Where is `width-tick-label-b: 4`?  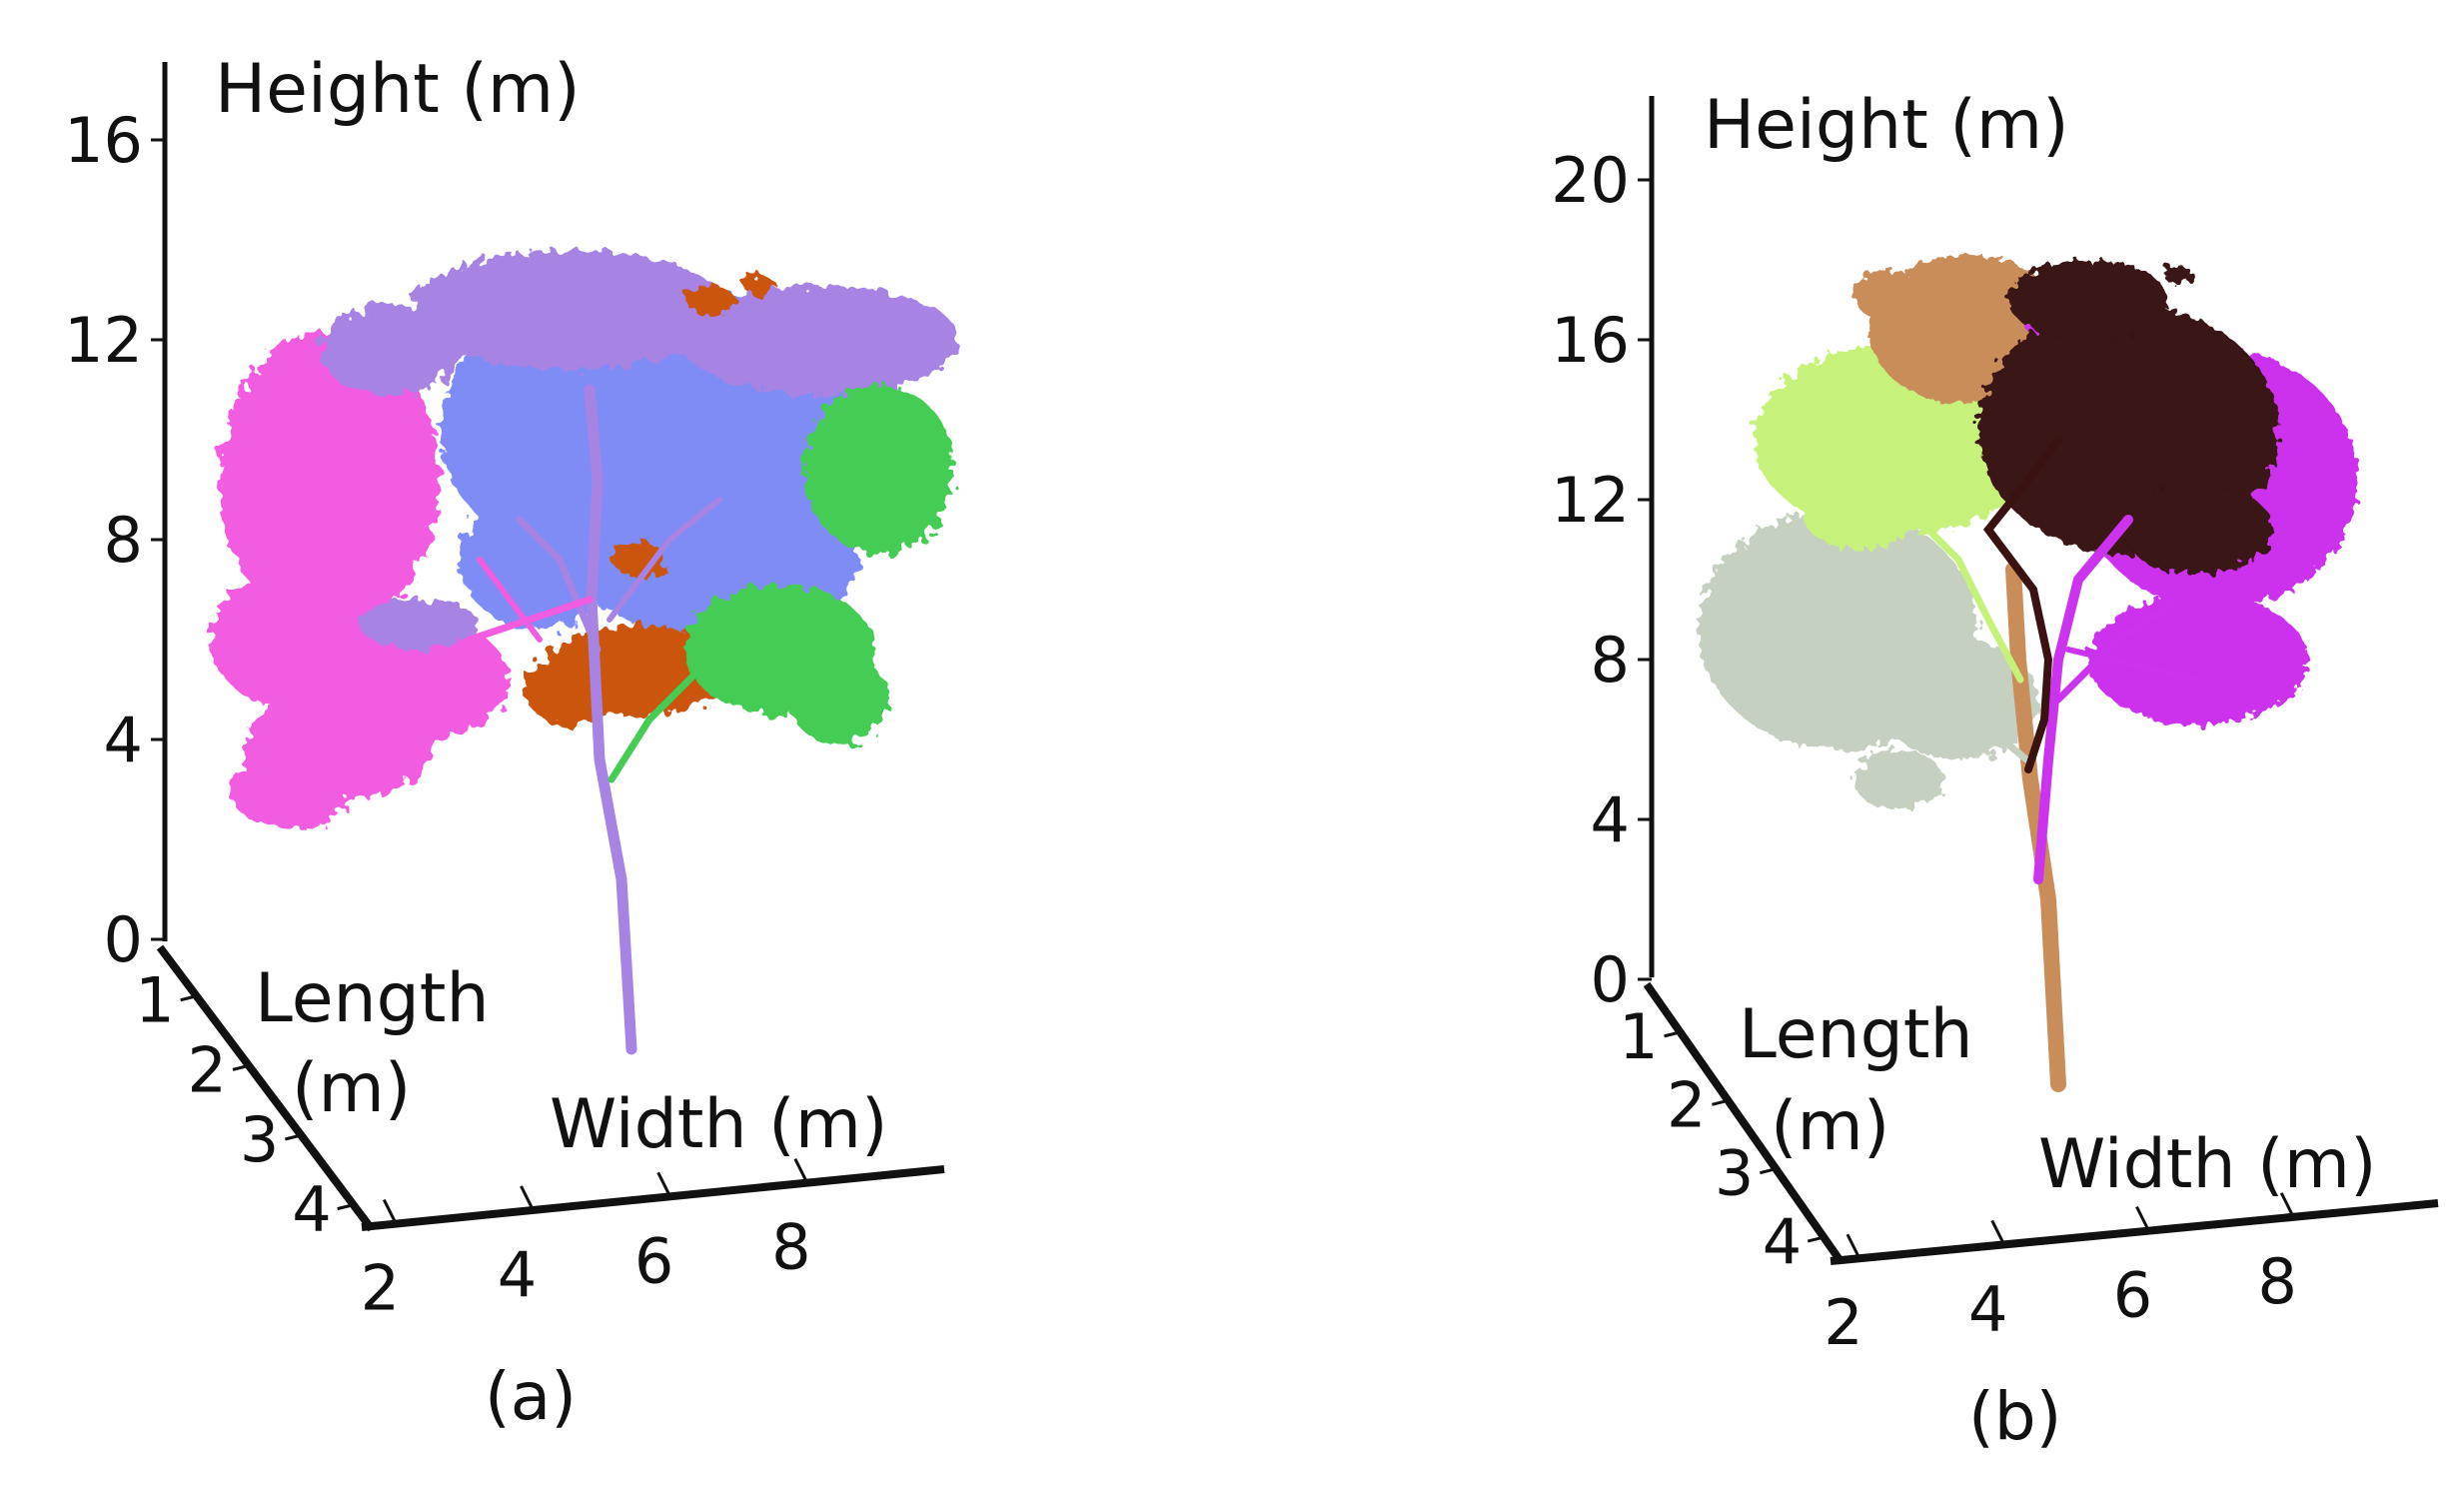 width-tick-label-b: 4 is located at coordinates (1987, 1308).